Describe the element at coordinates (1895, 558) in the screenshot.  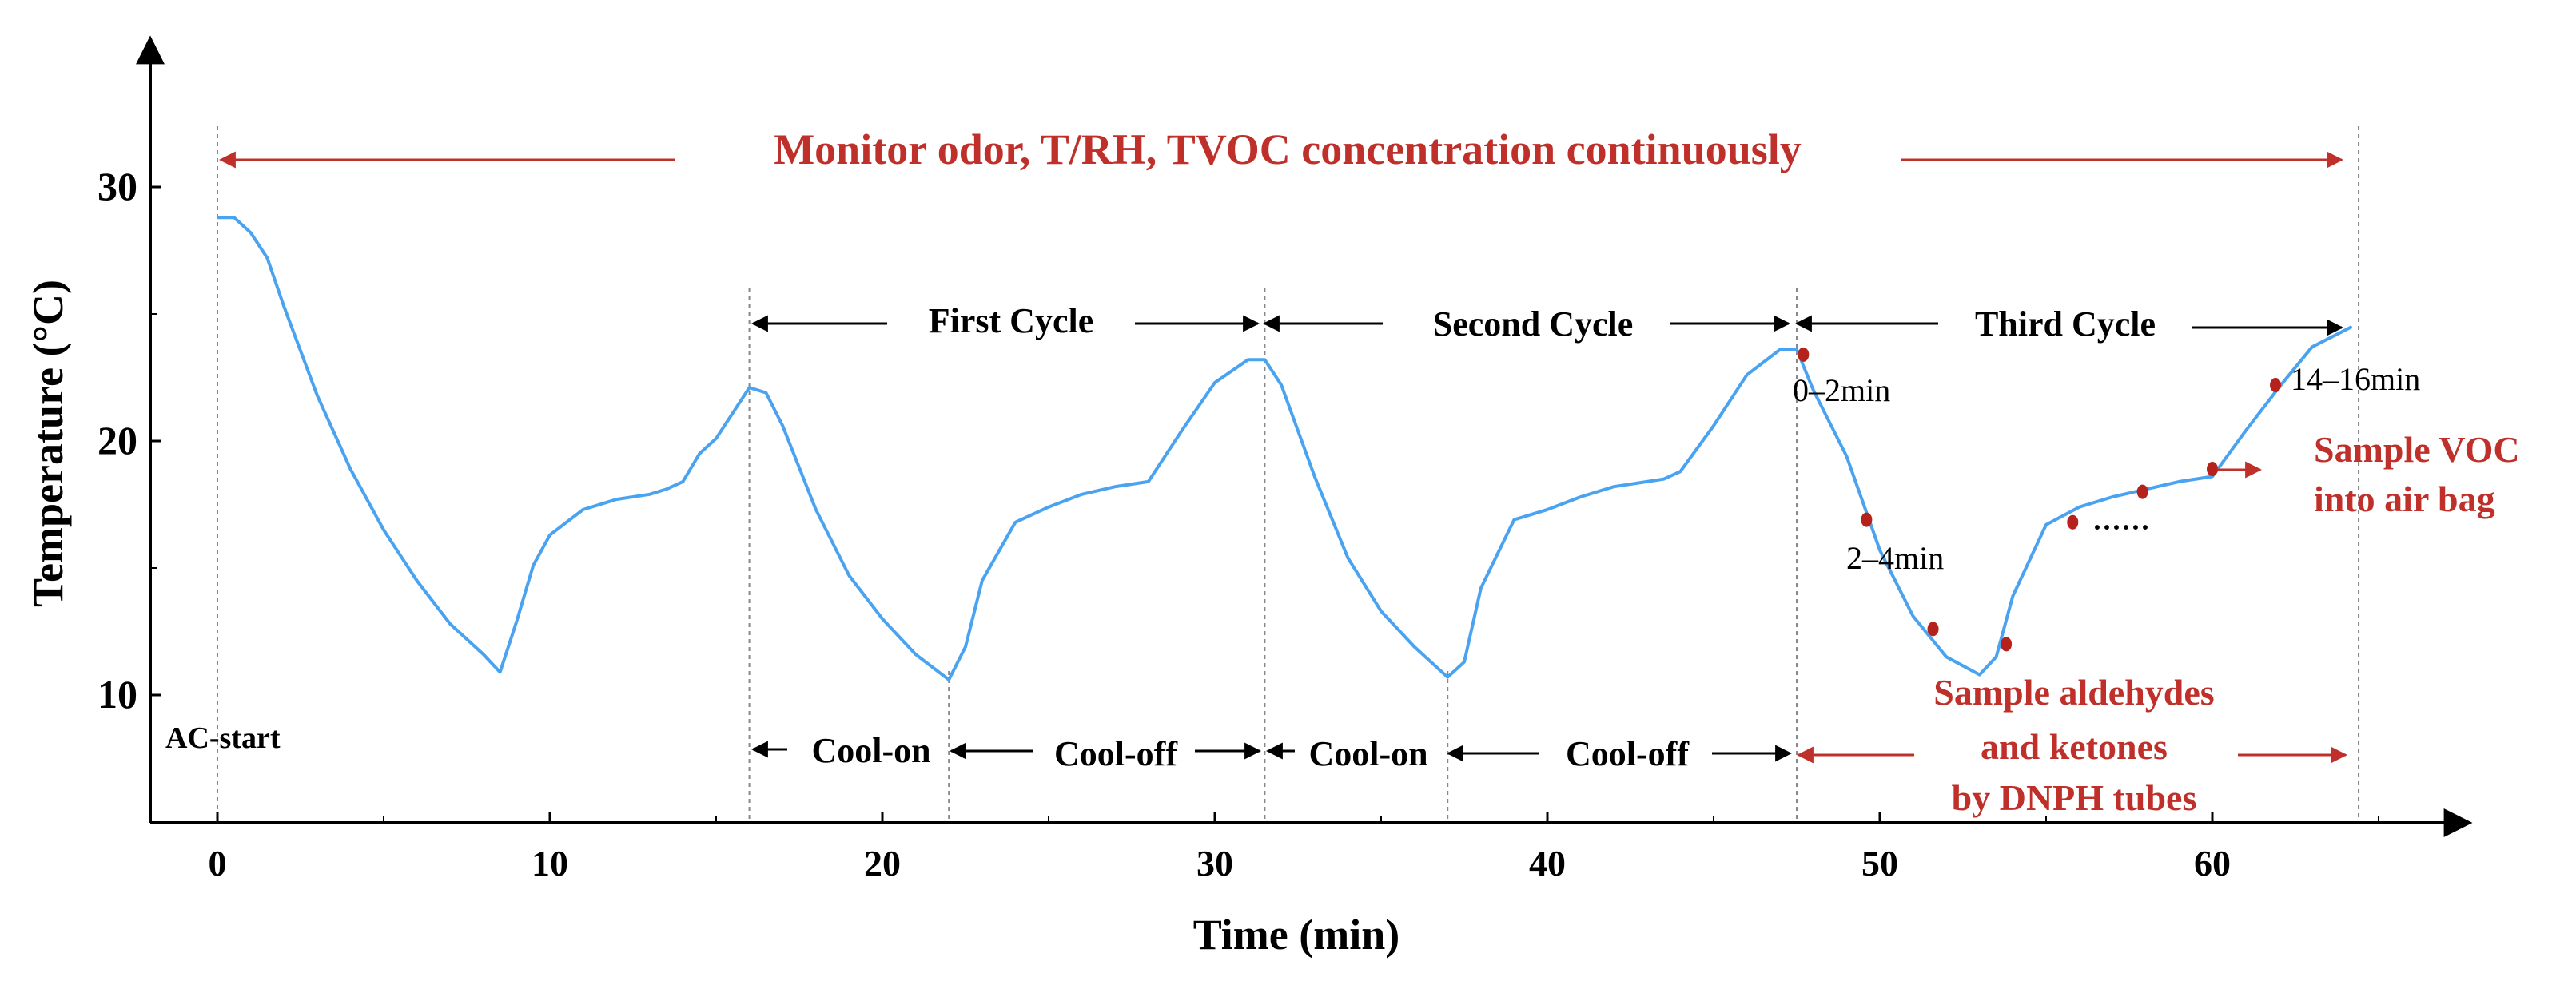
I see `label-2-4min: 2–4min` at that location.